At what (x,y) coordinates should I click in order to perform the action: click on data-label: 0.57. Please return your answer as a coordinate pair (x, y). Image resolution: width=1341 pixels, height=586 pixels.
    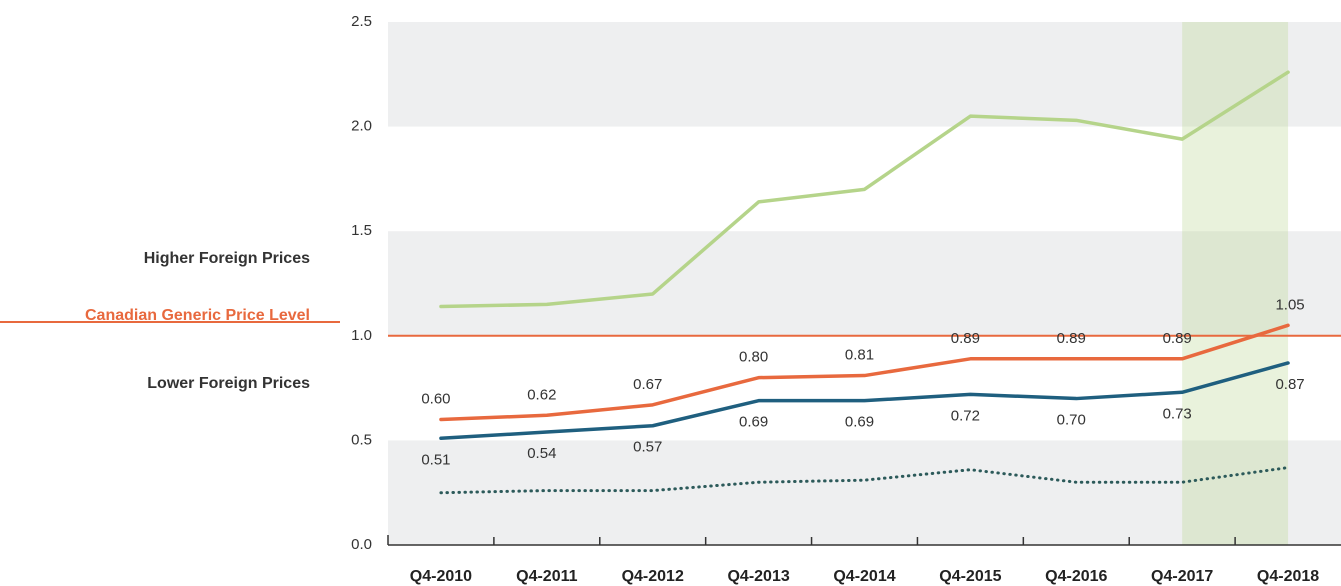
    Looking at the image, I should click on (647, 447).